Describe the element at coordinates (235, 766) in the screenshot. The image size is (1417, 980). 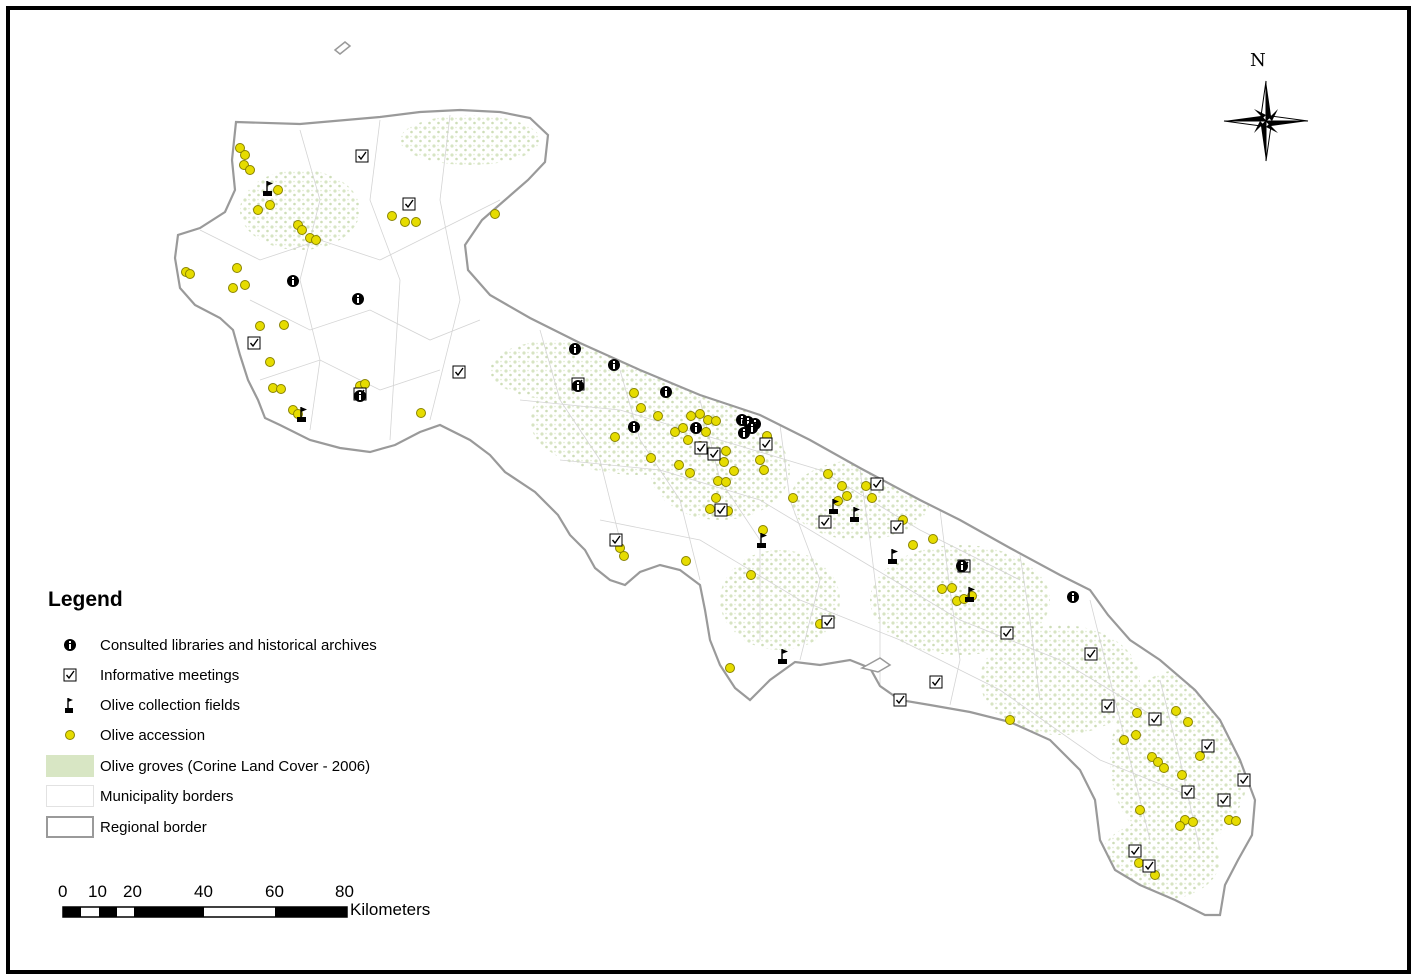
I see `legend-label-groves: Olive groves (Corine Land Cover - 2006)` at that location.